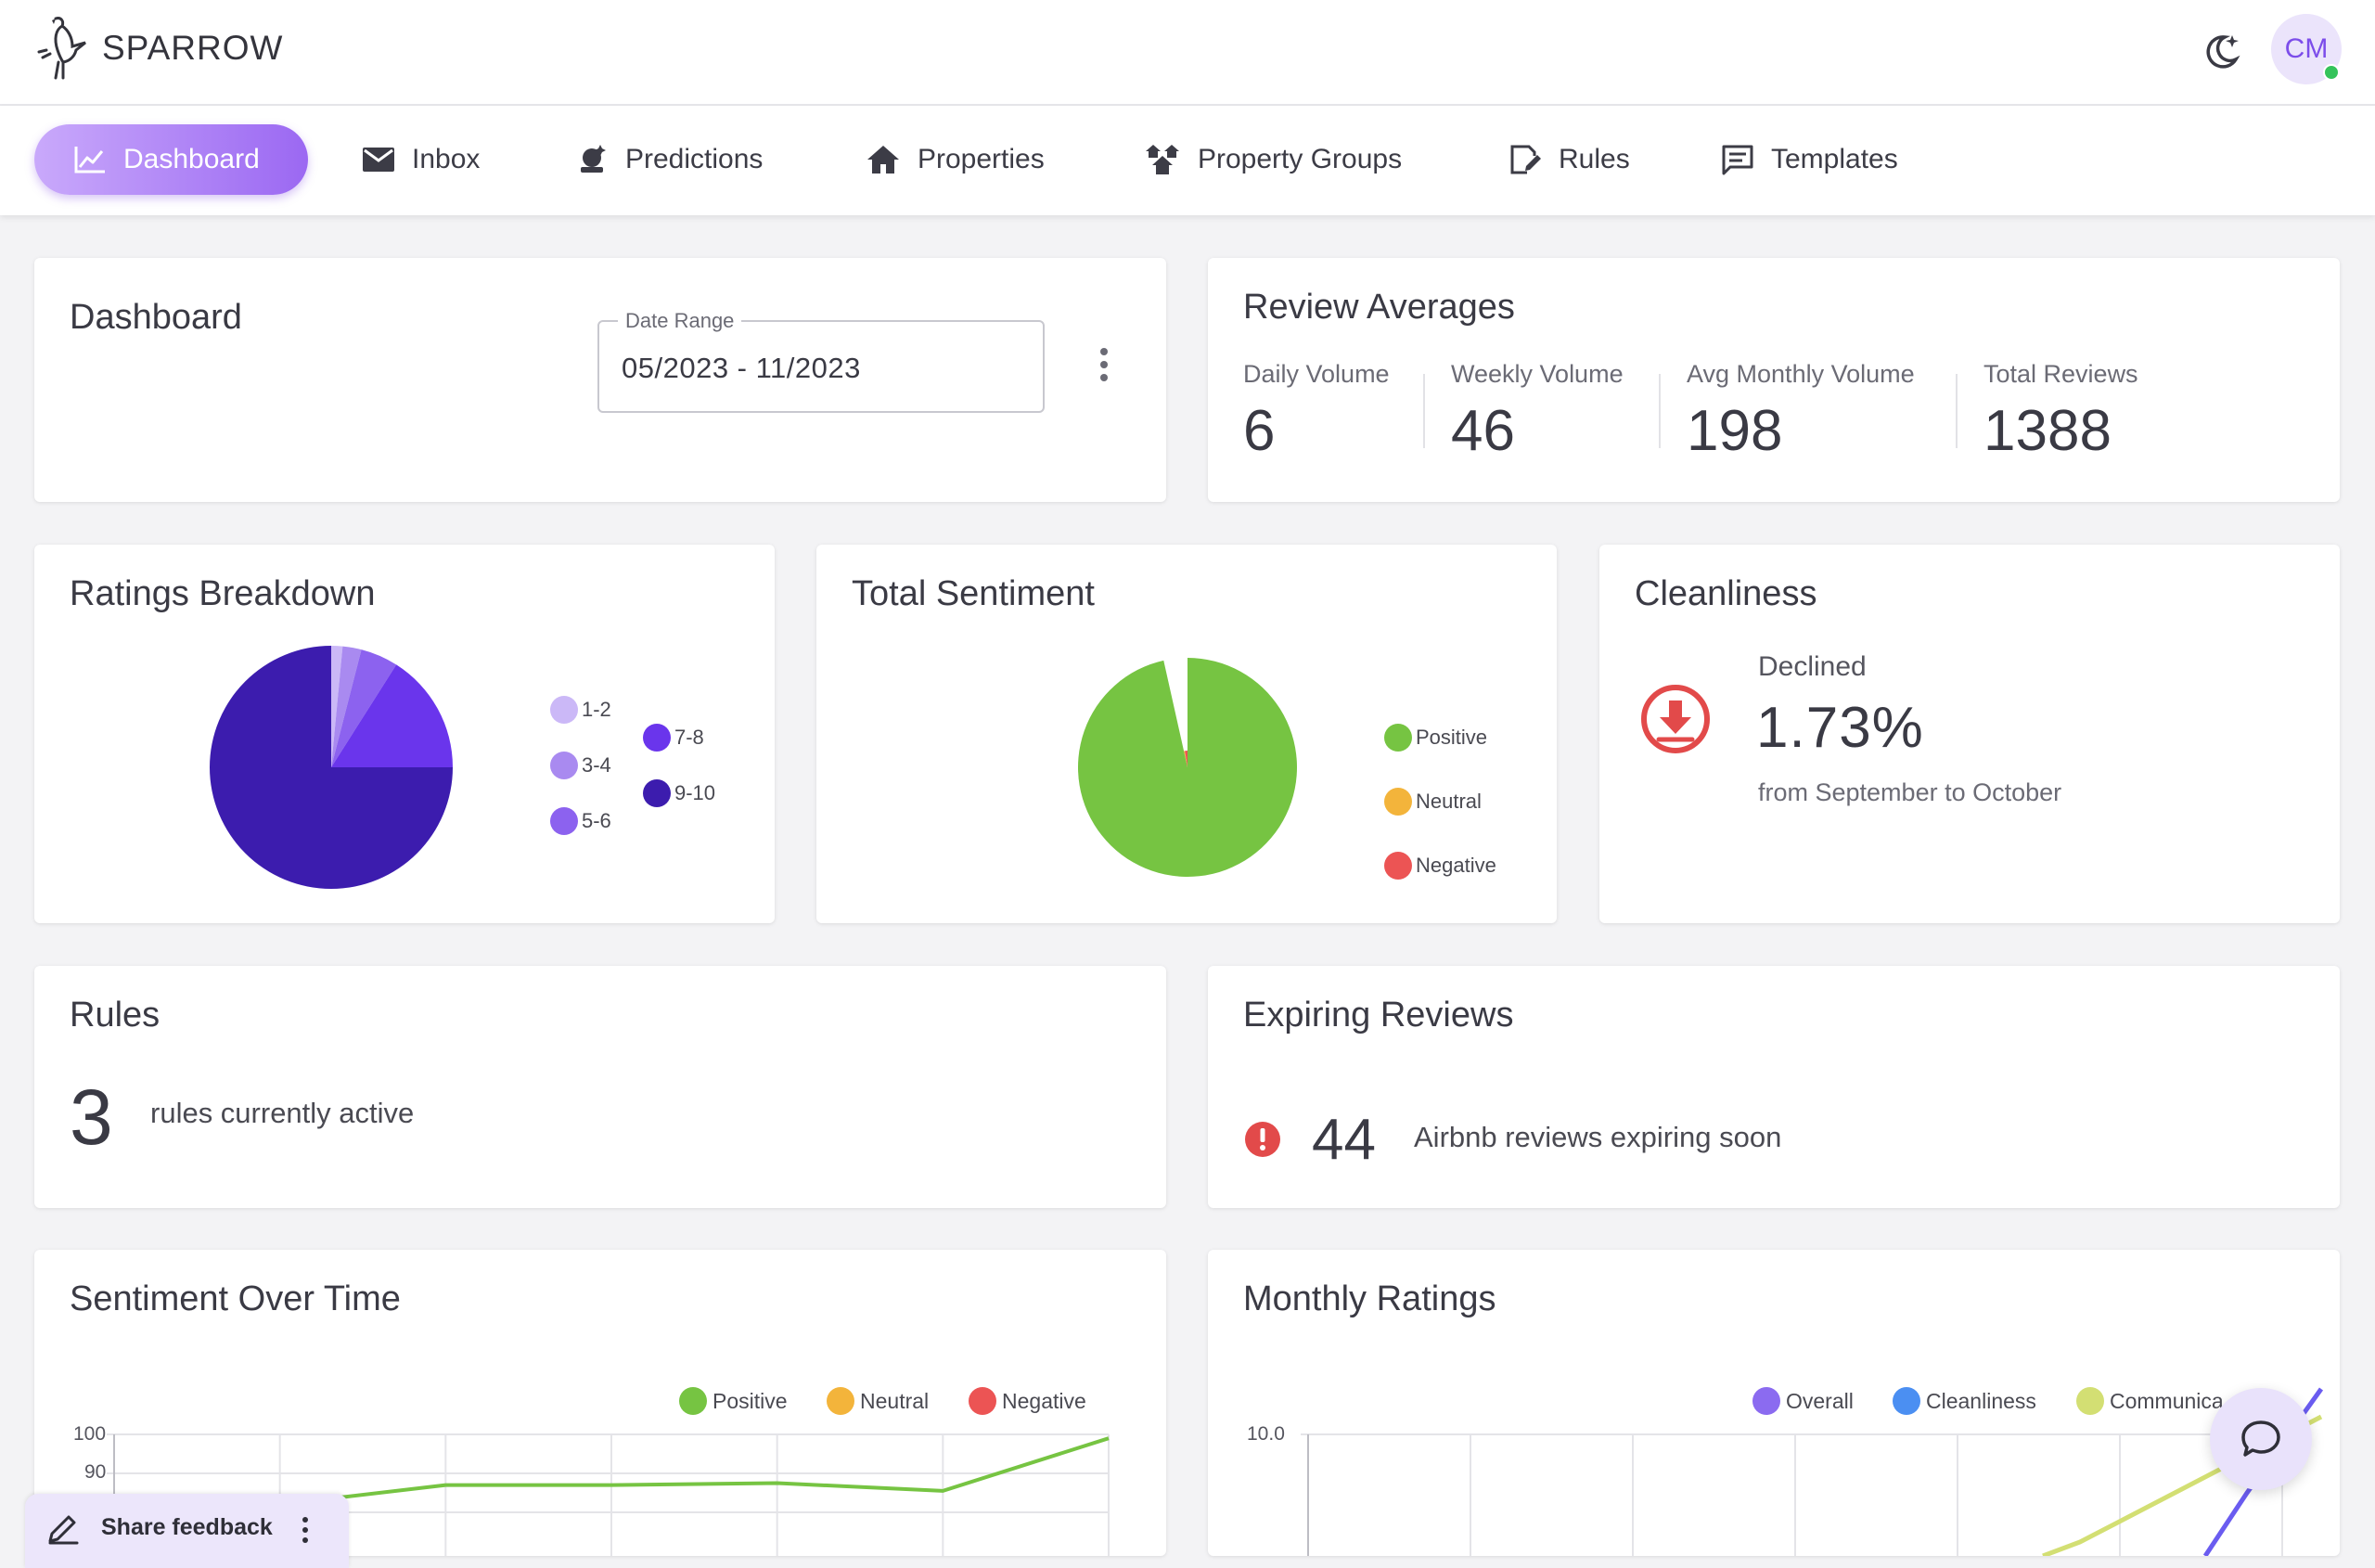 This screenshot has width=2375, height=1568. What do you see at coordinates (91, 1117) in the screenshot?
I see `rules-count: 3` at bounding box center [91, 1117].